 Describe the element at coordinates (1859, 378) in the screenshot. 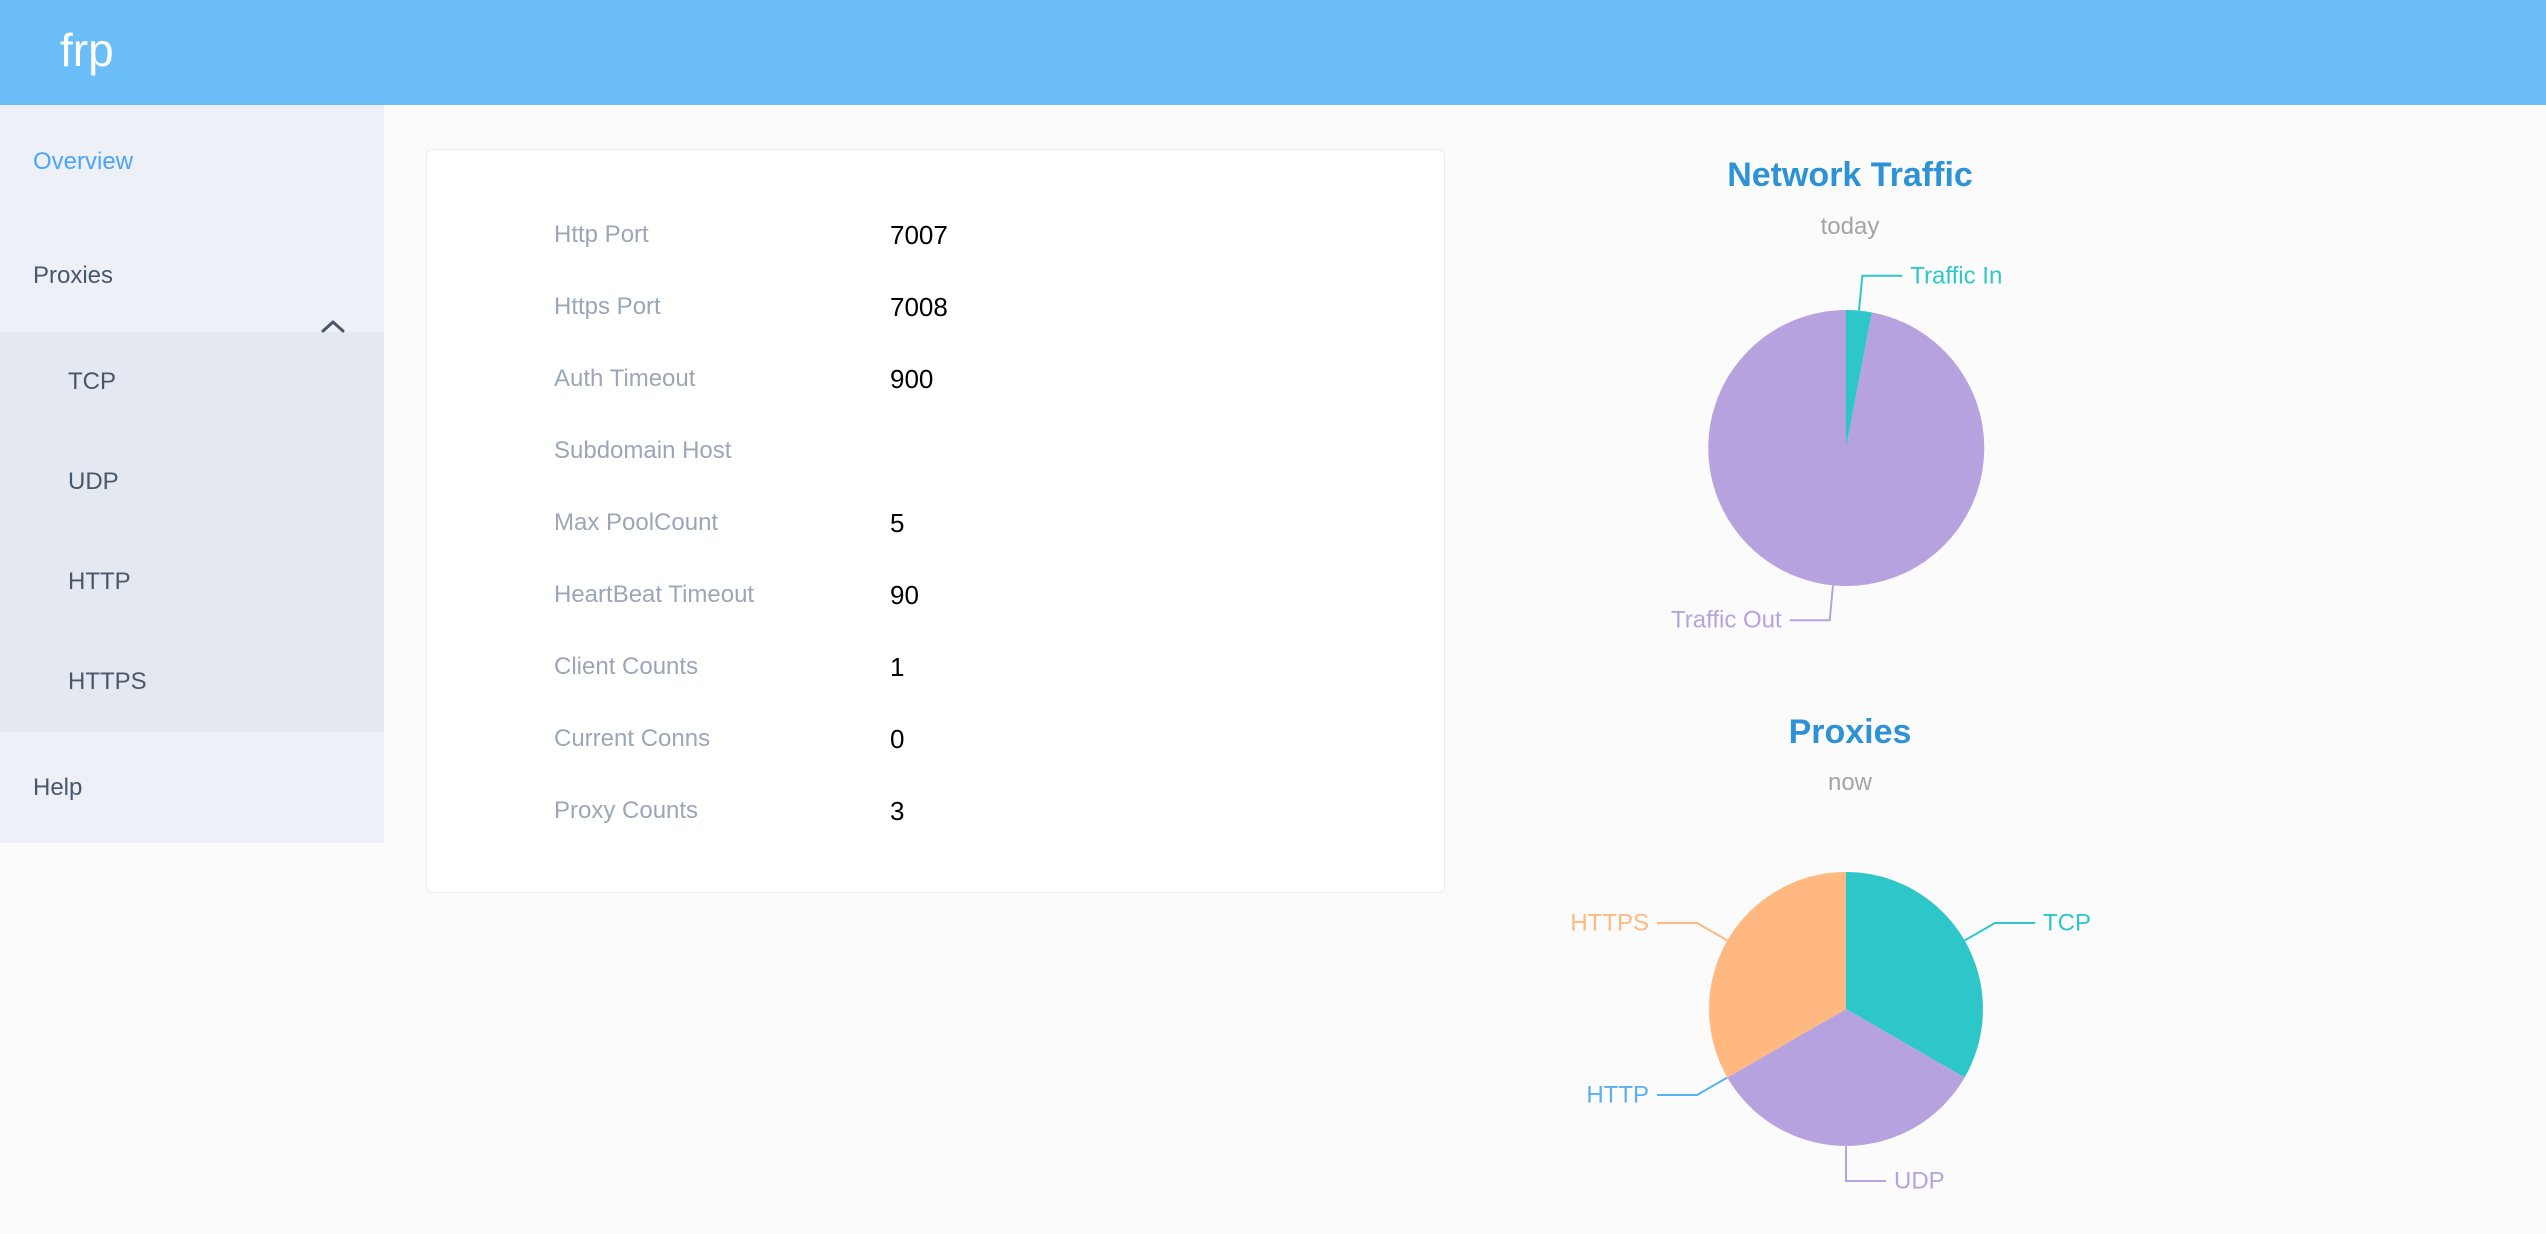

I see `pie-slice-traffic-in` at that location.